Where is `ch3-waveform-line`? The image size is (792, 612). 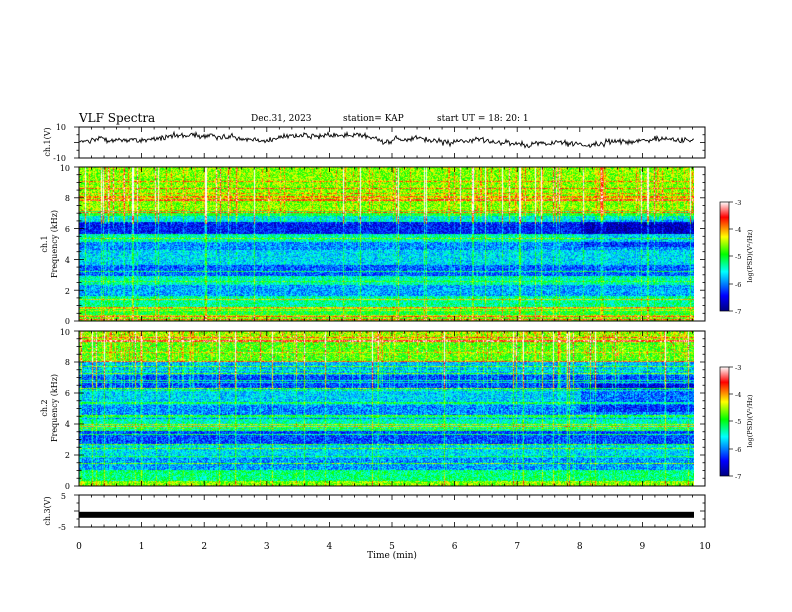
ch3-waveform-line is located at coordinates (386, 514).